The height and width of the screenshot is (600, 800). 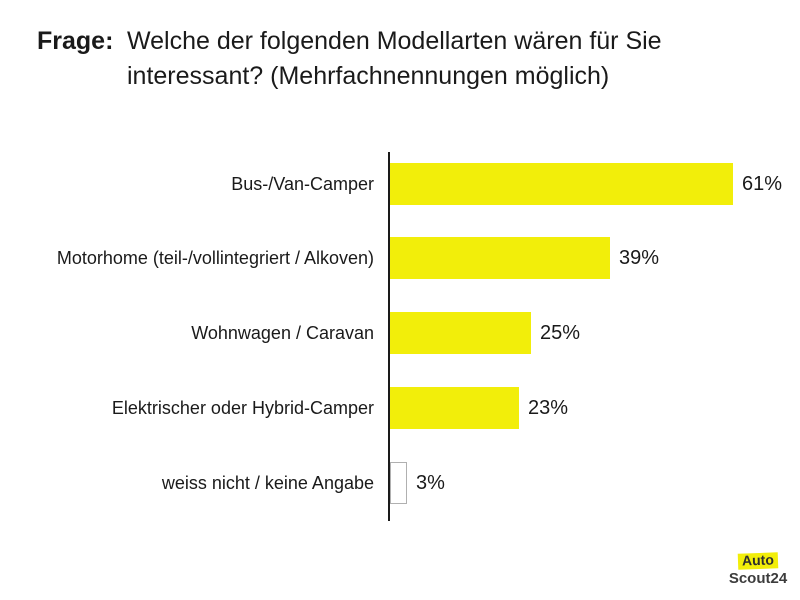 I want to click on autoscout24-logo: Auto Scout24, so click(x=758, y=569).